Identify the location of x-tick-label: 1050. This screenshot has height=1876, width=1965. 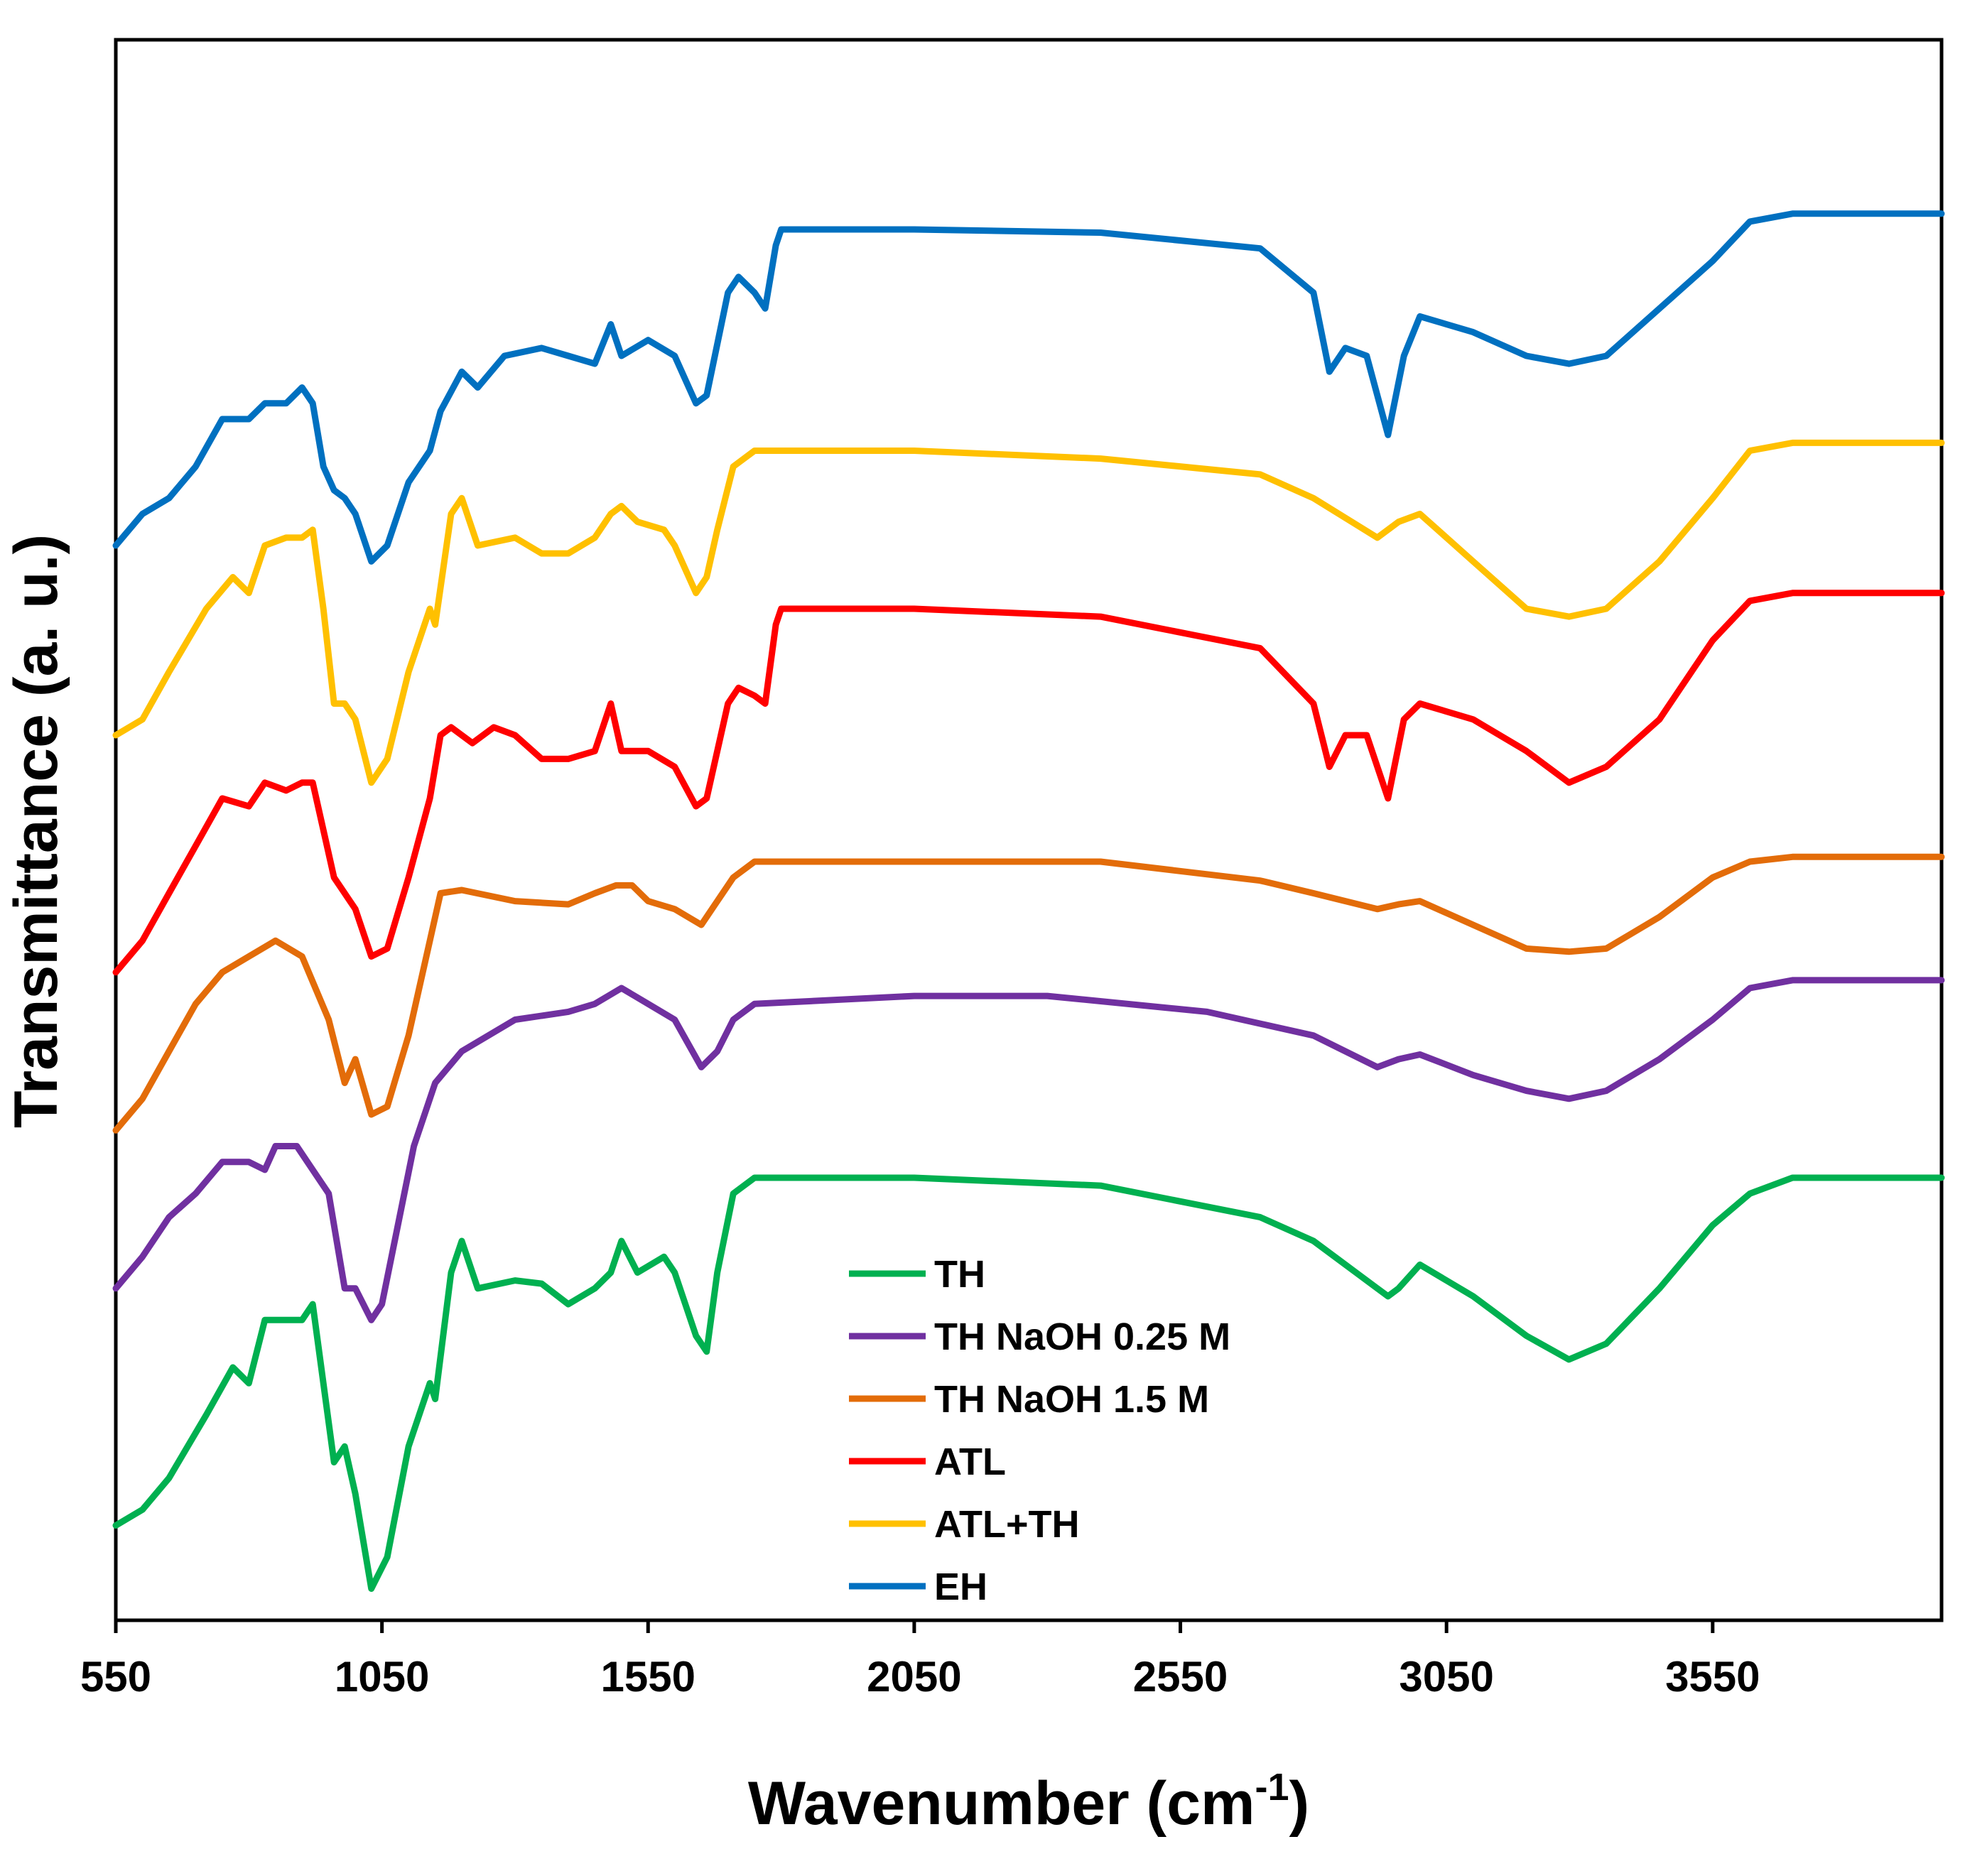
(382, 1677).